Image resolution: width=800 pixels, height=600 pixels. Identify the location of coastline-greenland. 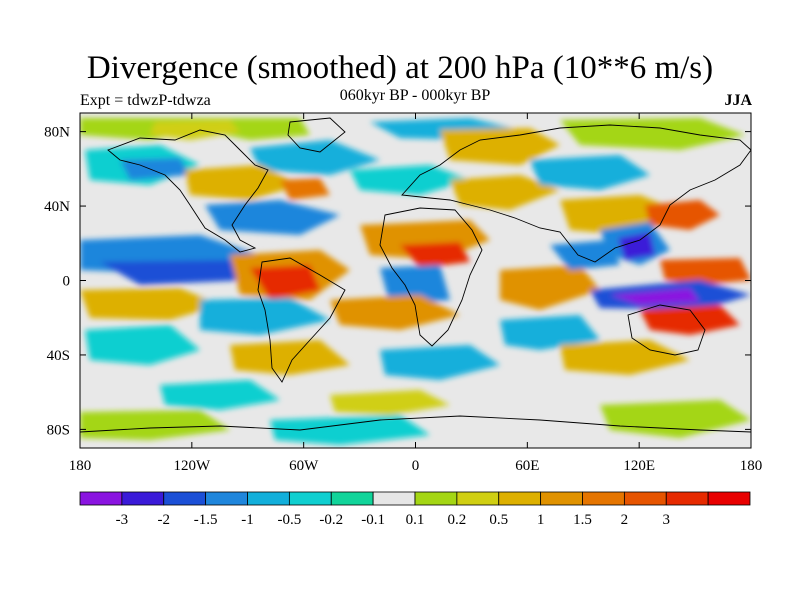
(316, 135).